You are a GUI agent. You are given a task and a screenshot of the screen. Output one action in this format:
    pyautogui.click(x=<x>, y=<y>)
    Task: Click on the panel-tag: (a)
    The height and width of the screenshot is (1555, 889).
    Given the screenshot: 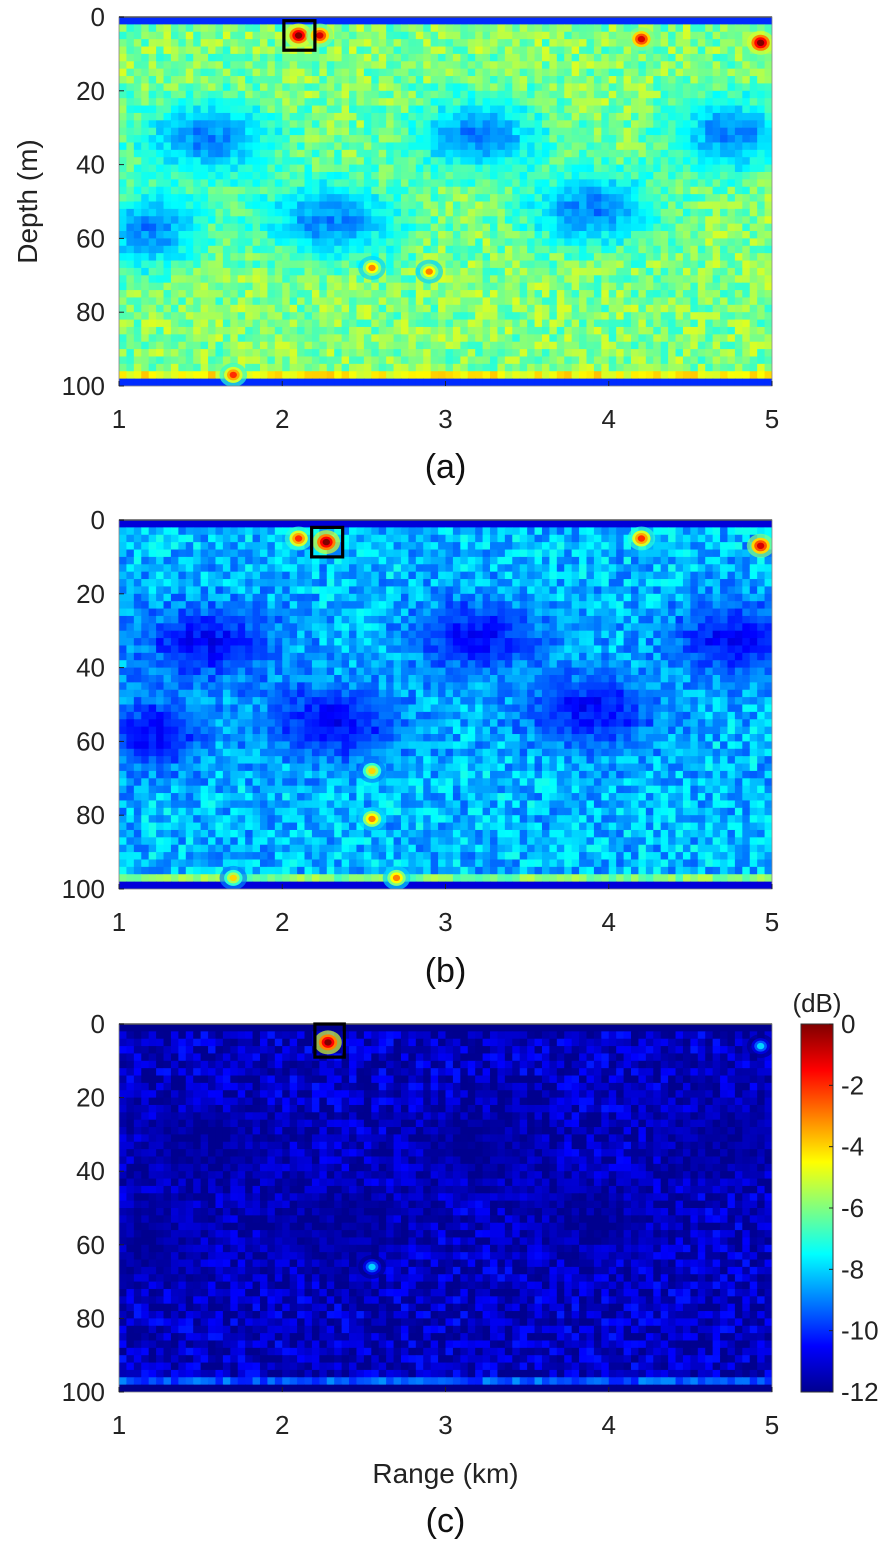 What is the action you would take?
    pyautogui.click(x=446, y=467)
    